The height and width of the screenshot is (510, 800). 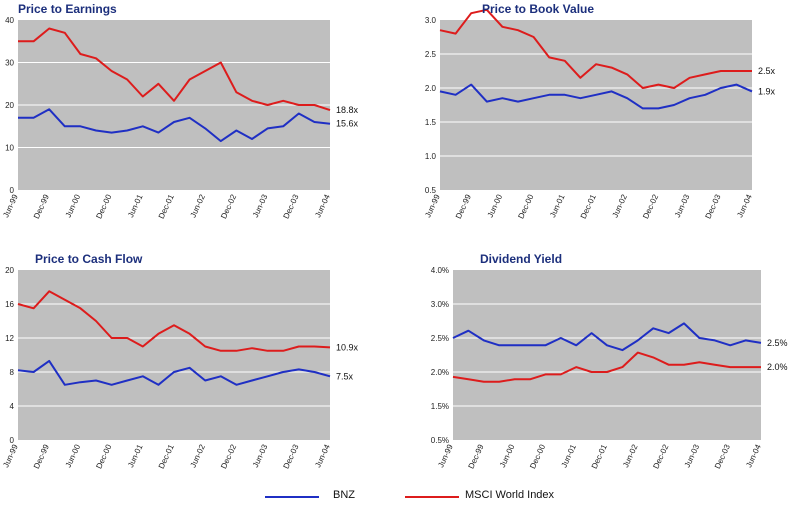 I want to click on series-line-msci, so click(x=606, y=367).